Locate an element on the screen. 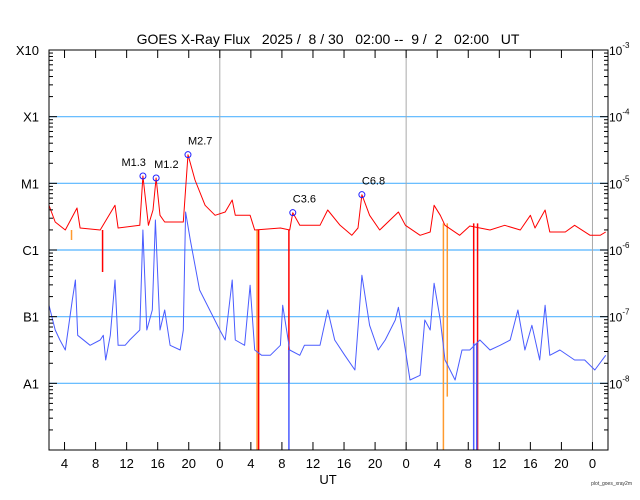 The image size is (640, 500). y-tick-label-right: 10⁻⁶ is located at coordinates (619, 249).